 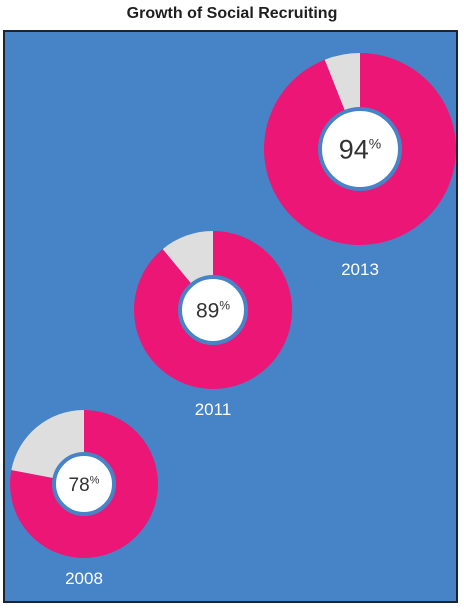 I want to click on donut-value-label: 89%, so click(x=213, y=311).